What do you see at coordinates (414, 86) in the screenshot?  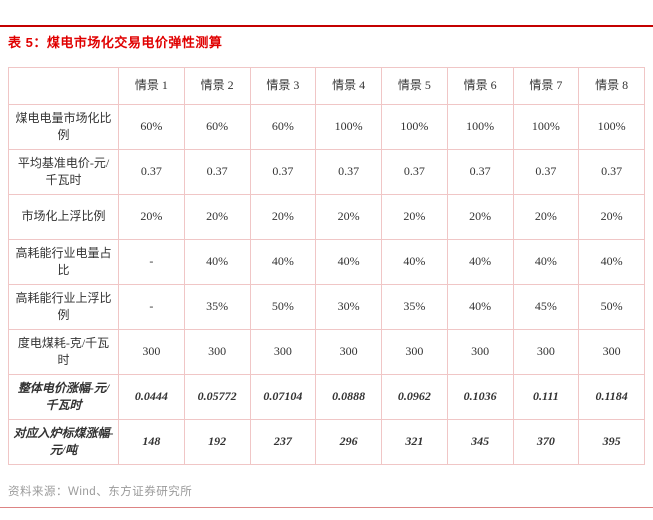 I see `column-header: 情景 5` at bounding box center [414, 86].